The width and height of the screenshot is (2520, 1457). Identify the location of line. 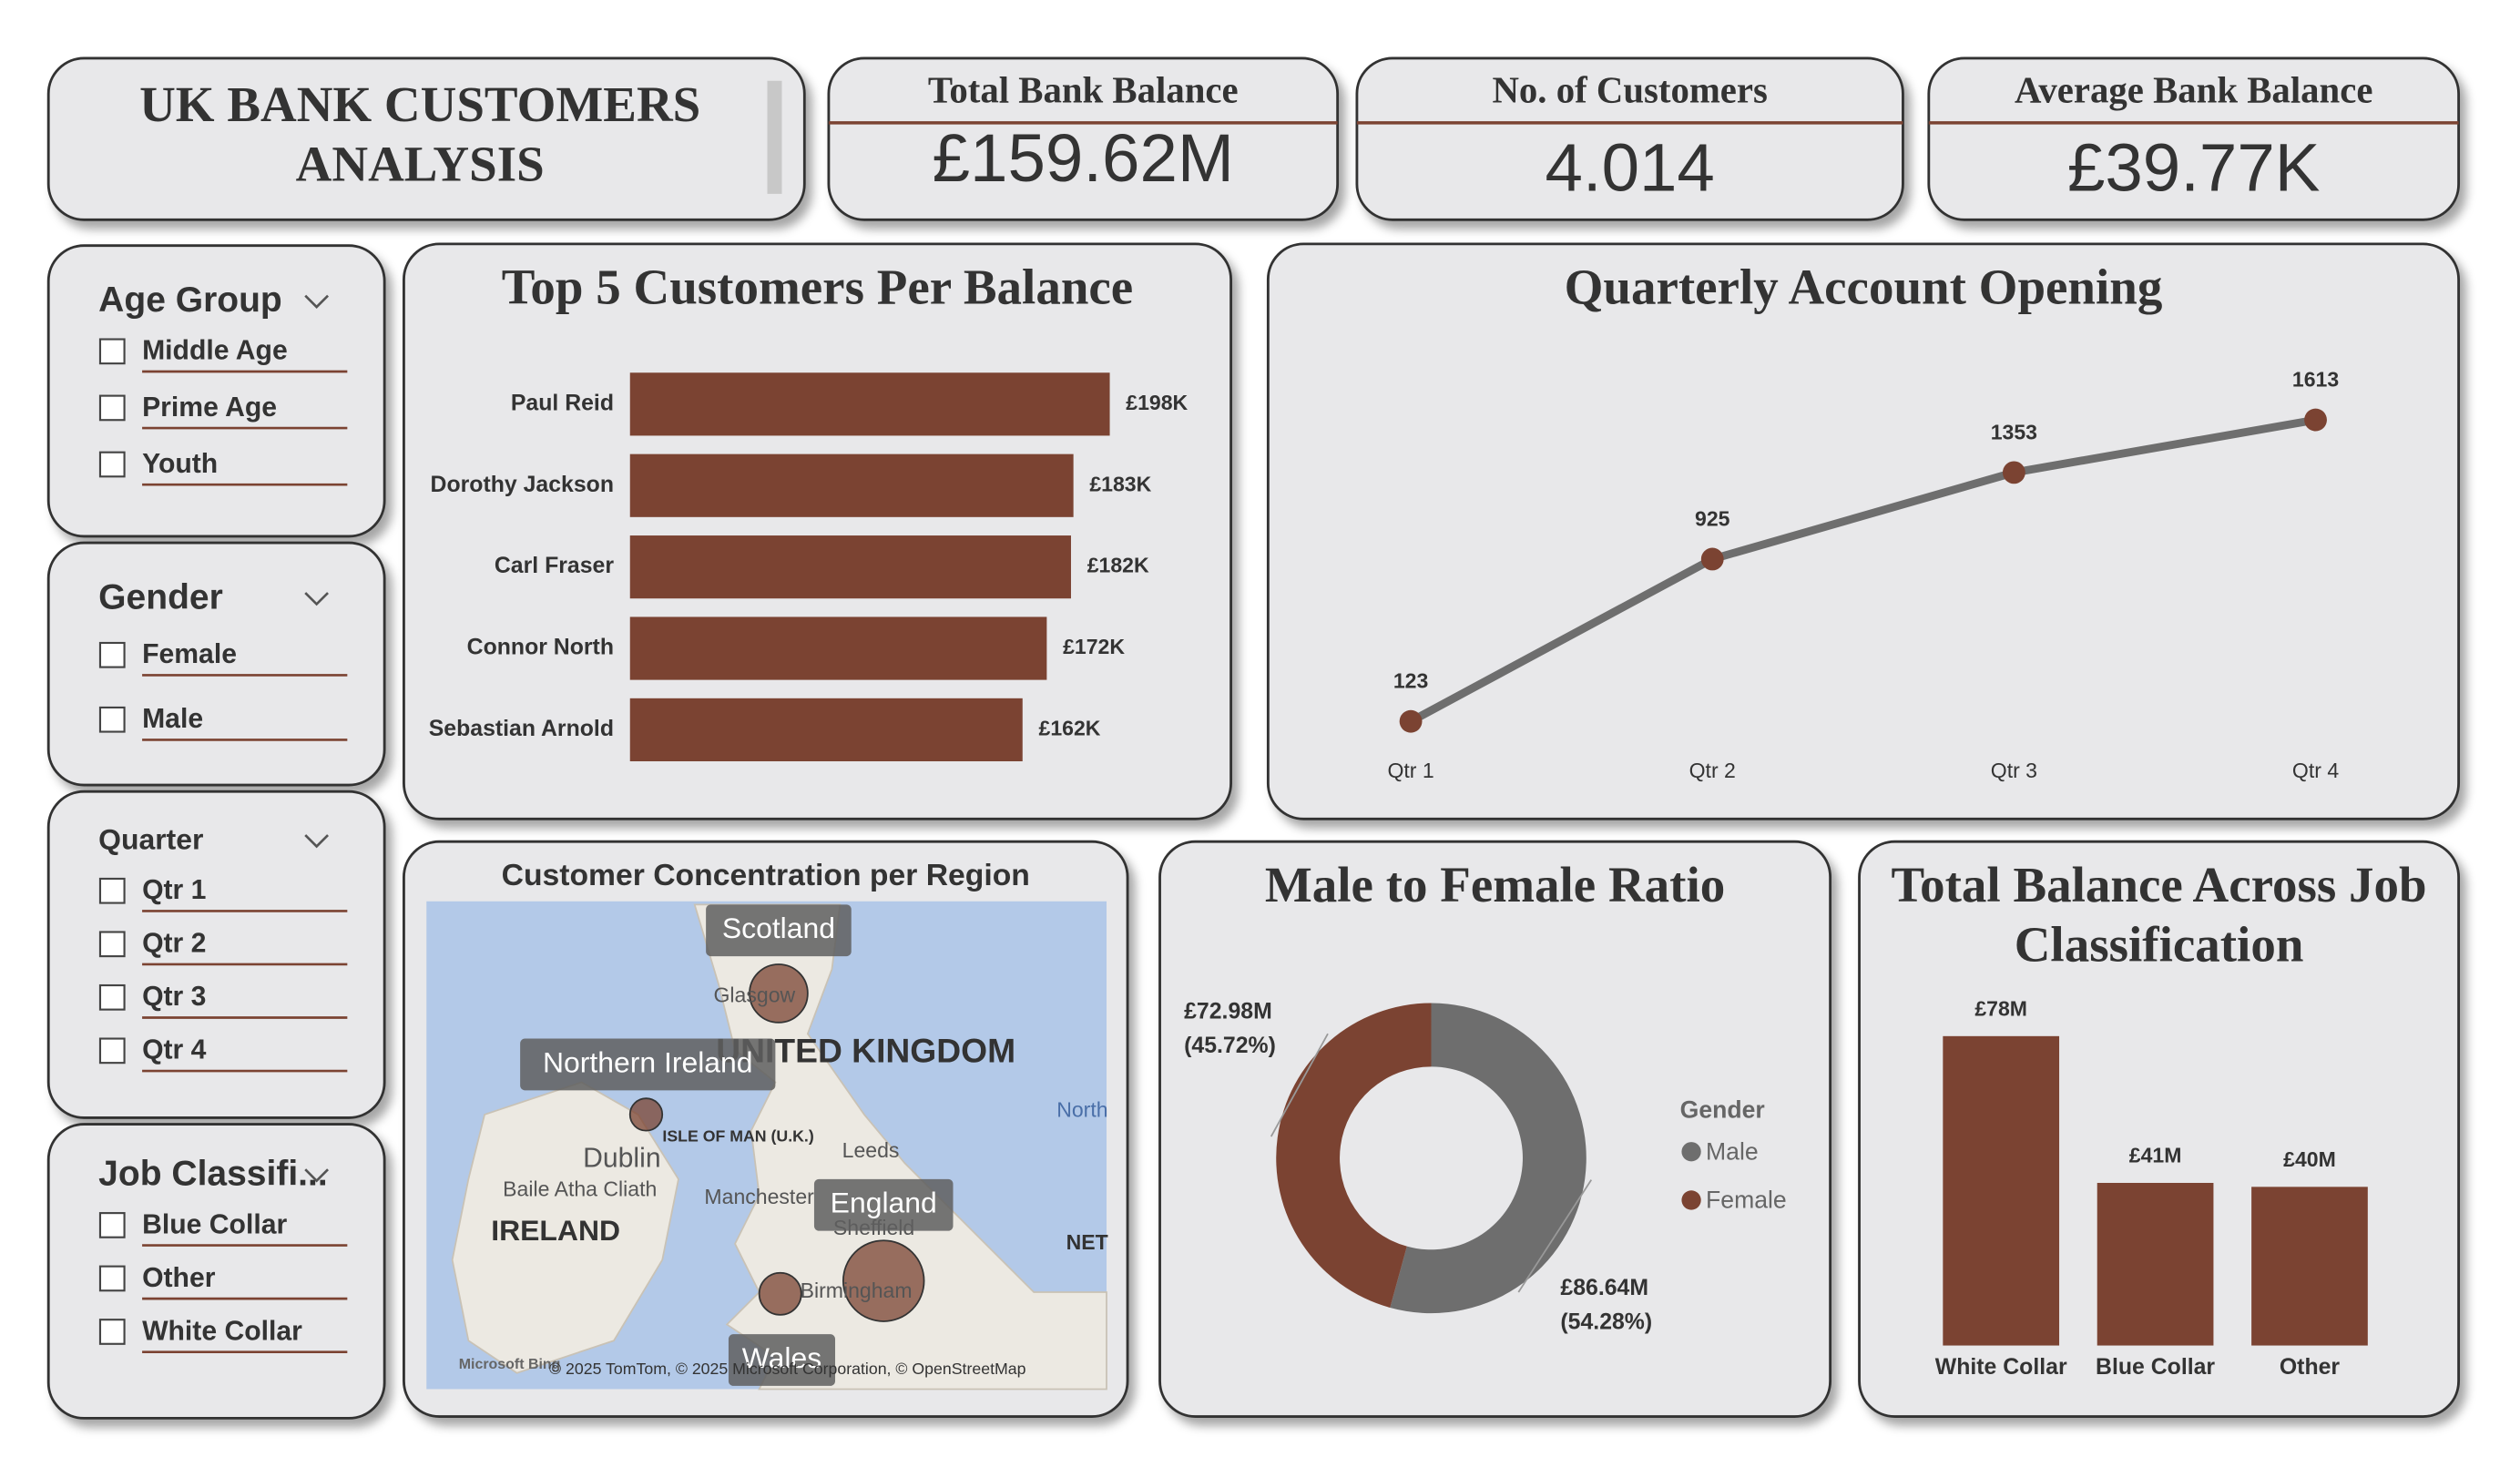
(1862, 570).